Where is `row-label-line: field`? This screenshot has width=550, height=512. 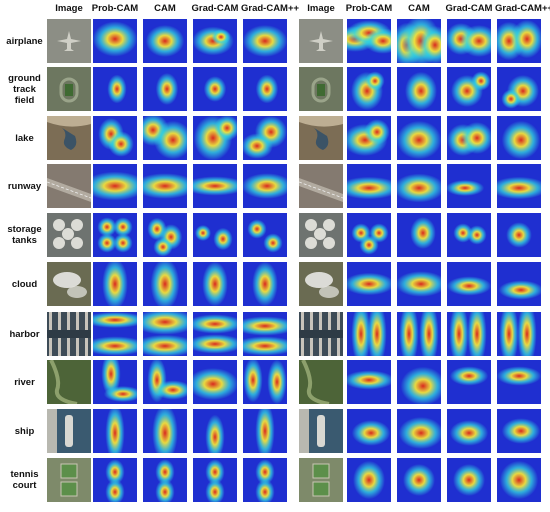 row-label-line: field is located at coordinates (24, 100).